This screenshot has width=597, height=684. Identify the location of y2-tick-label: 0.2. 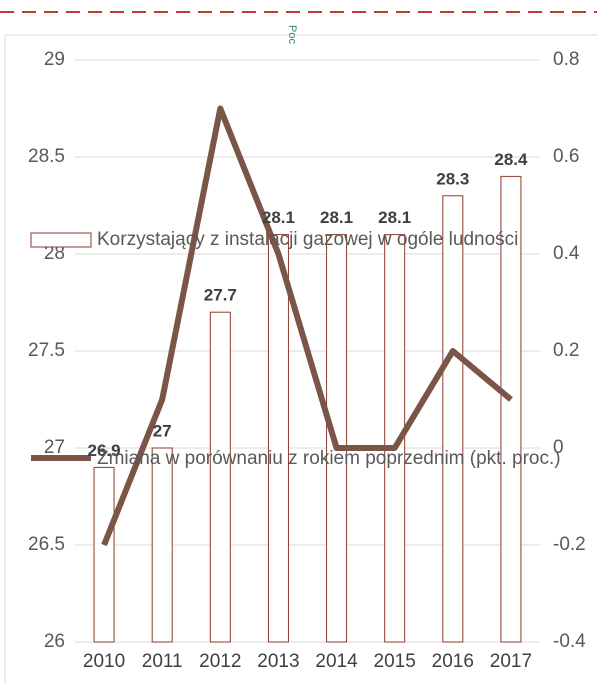
(566, 350).